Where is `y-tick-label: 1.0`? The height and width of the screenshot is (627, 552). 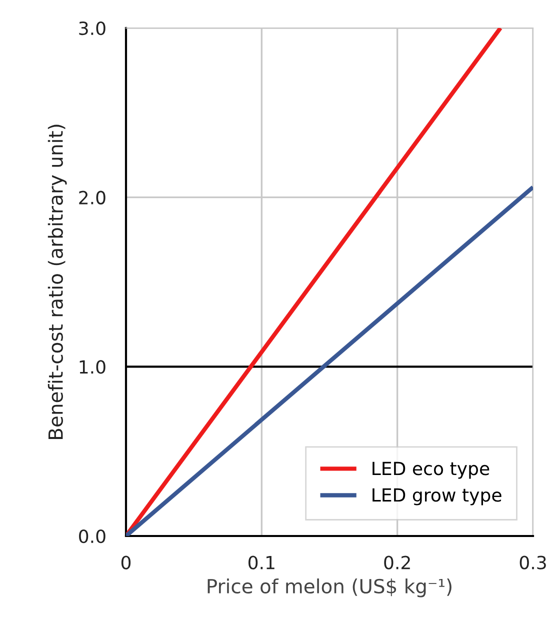
y-tick-label: 1.0 is located at coordinates (93, 367).